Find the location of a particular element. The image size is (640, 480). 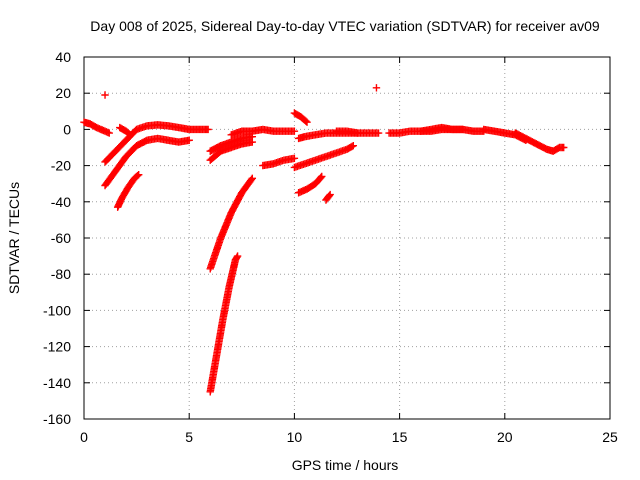

y-tick-label: 0 is located at coordinates (67, 129).